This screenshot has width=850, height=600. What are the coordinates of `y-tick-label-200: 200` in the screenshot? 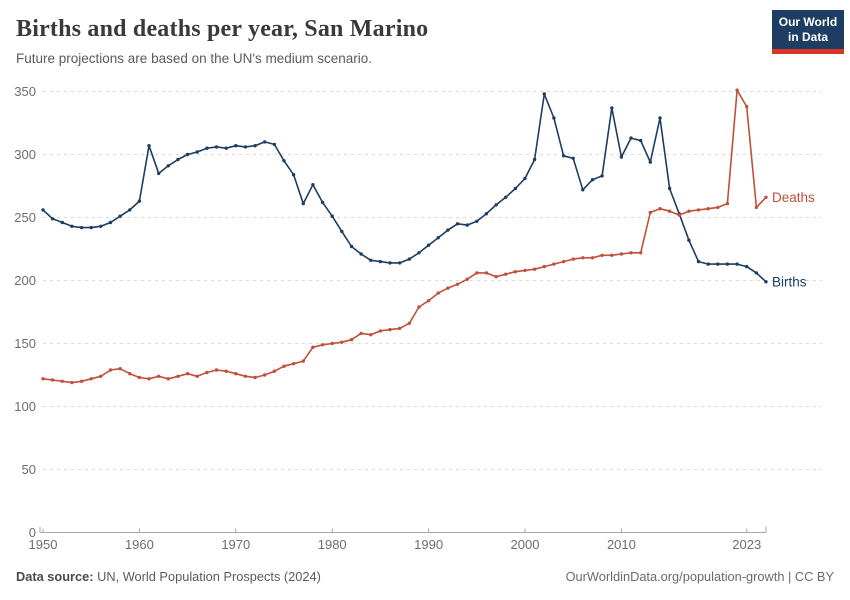 It's located at (25, 280).